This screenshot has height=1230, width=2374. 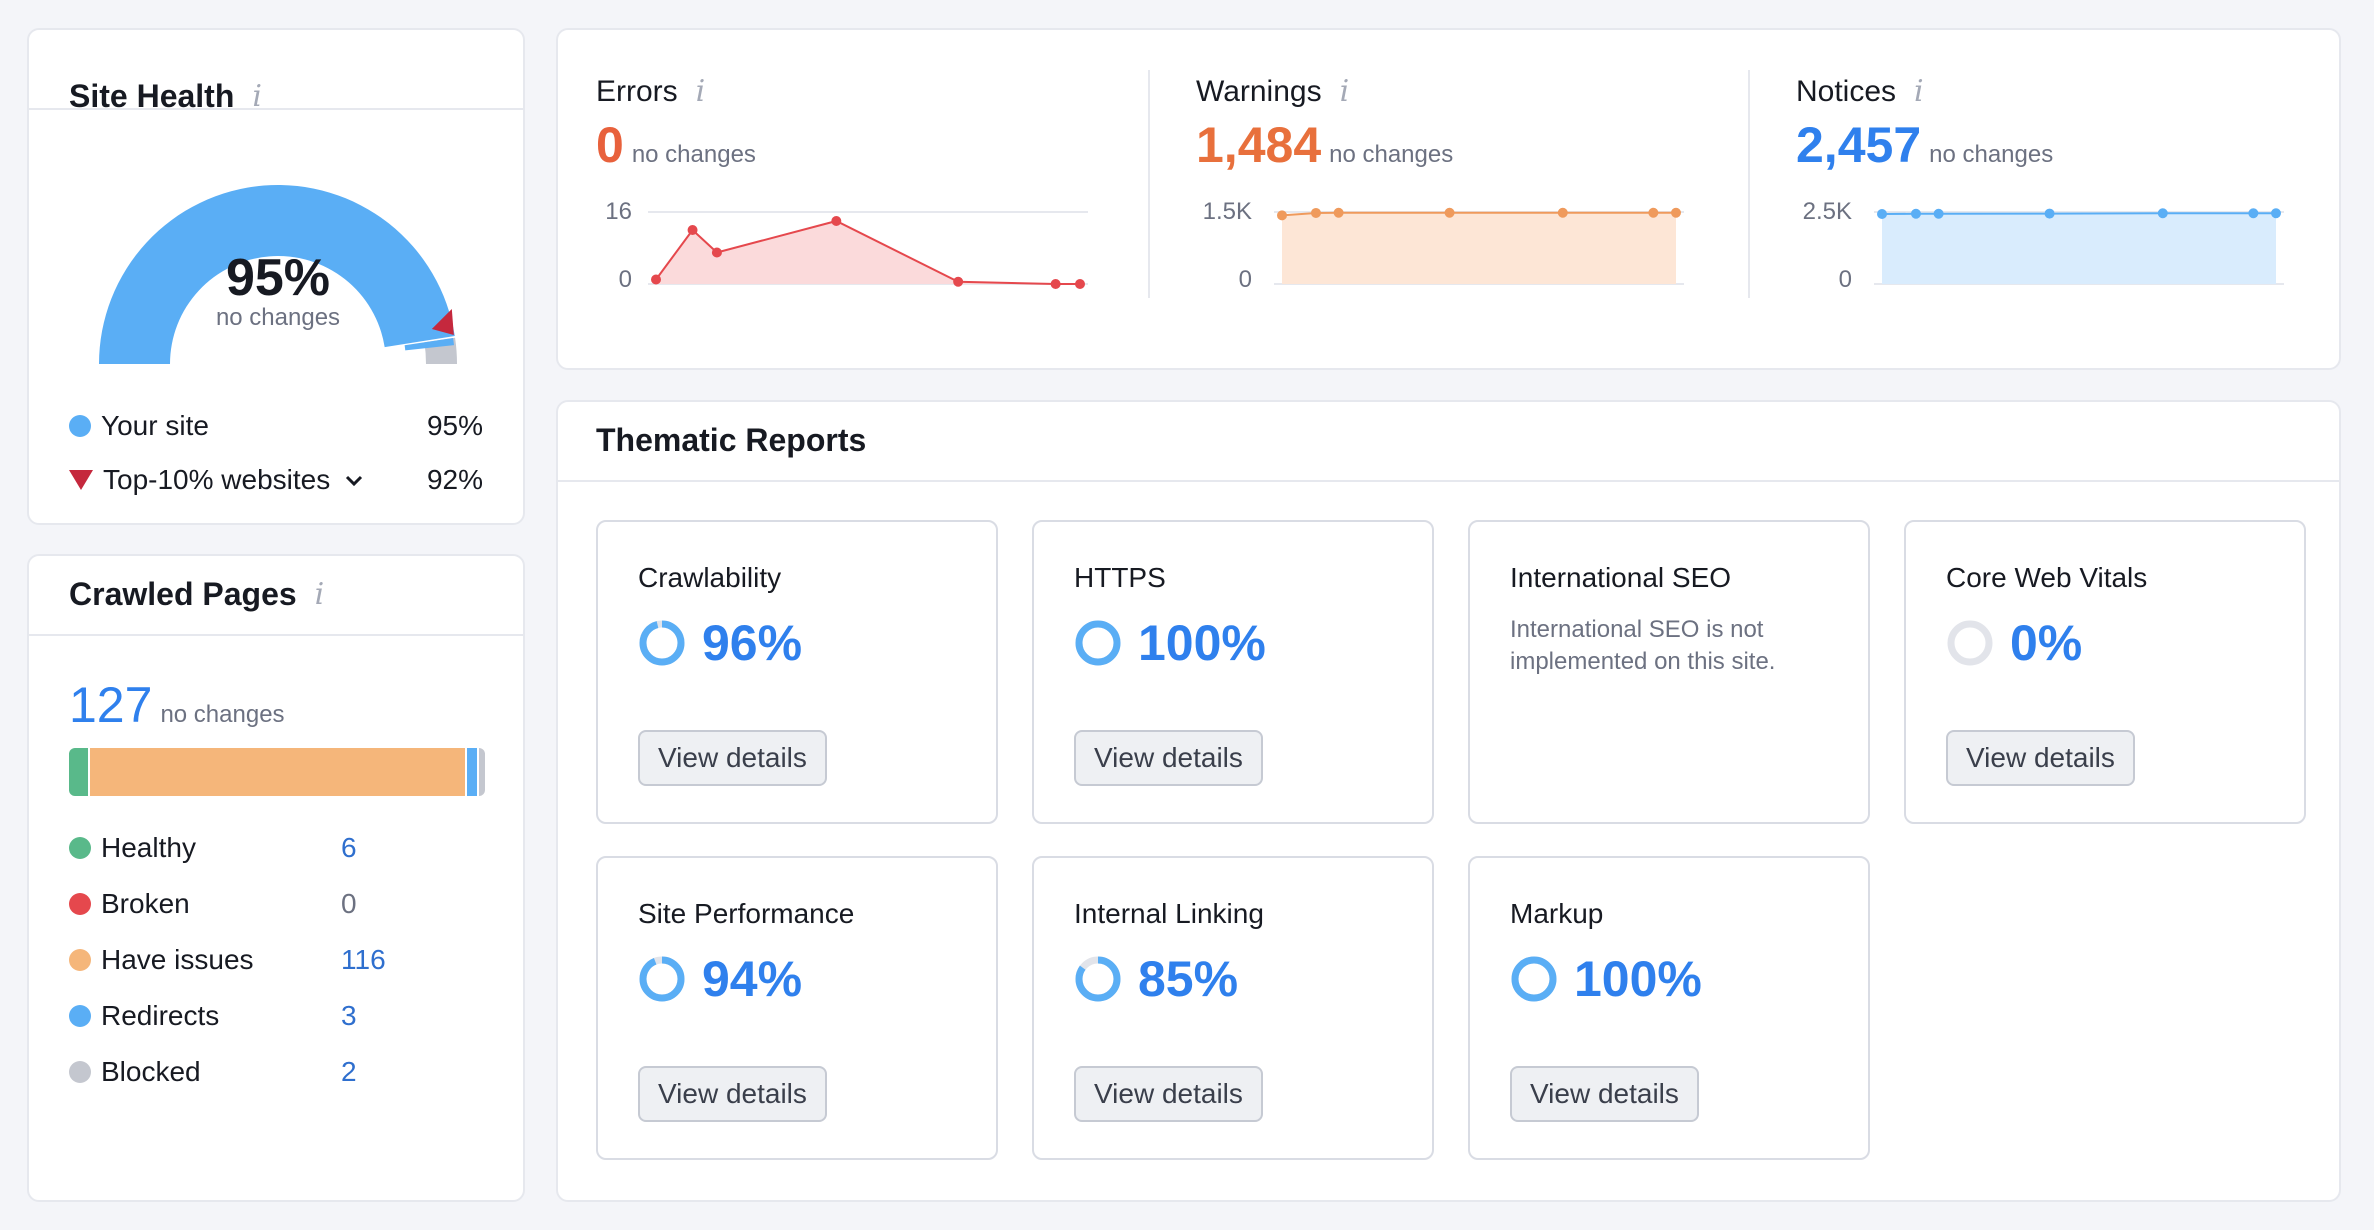 What do you see at coordinates (752, 979) in the screenshot?
I see `report-percent: 94%` at bounding box center [752, 979].